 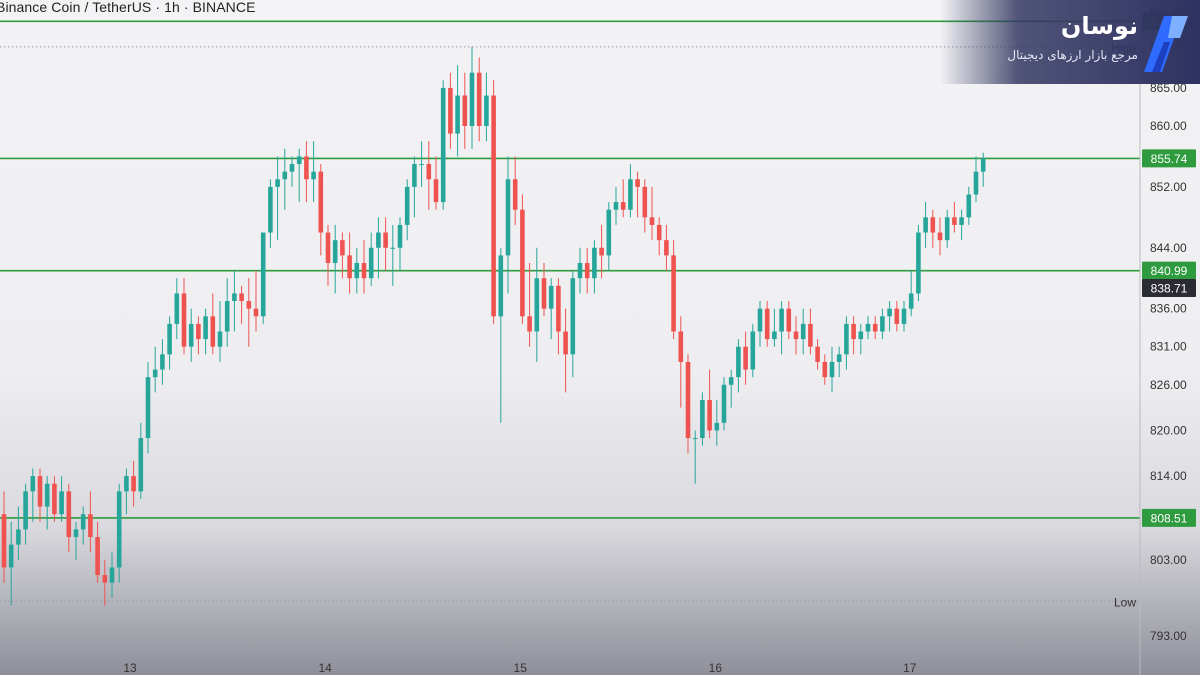 I want to click on y-tick-label: 852.00, so click(x=1168, y=187).